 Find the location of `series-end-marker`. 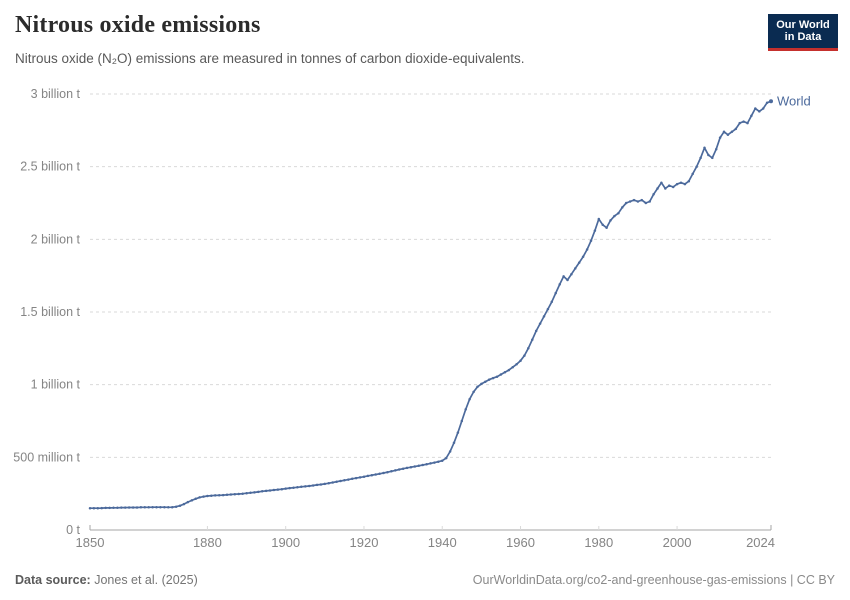

series-end-marker is located at coordinates (771, 101).